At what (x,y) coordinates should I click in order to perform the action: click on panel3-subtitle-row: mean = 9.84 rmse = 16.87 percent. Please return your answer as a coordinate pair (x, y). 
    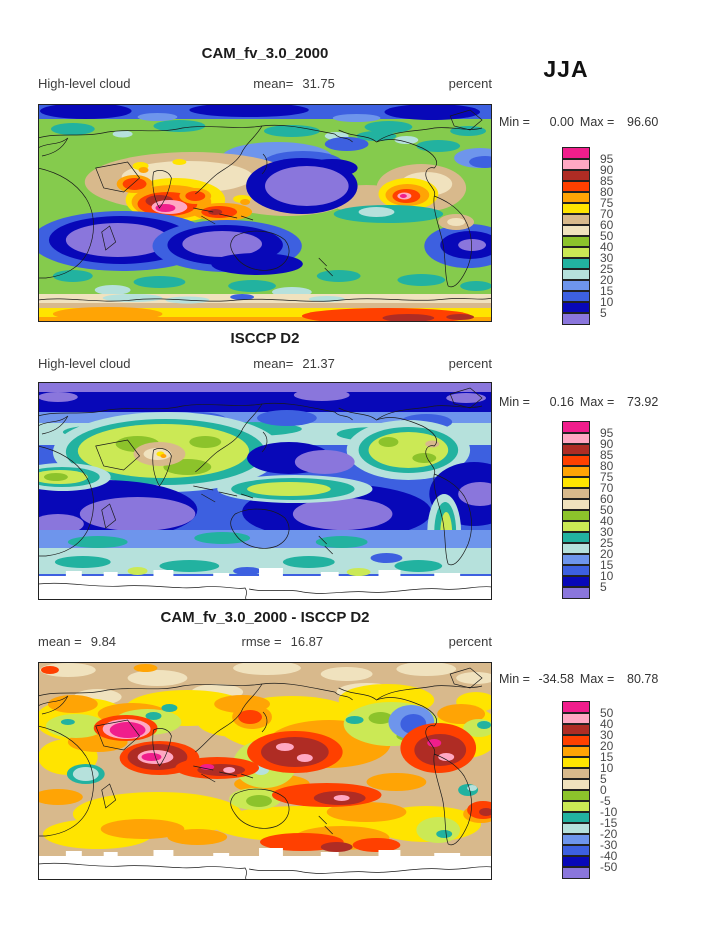
    Looking at the image, I should click on (265, 641).